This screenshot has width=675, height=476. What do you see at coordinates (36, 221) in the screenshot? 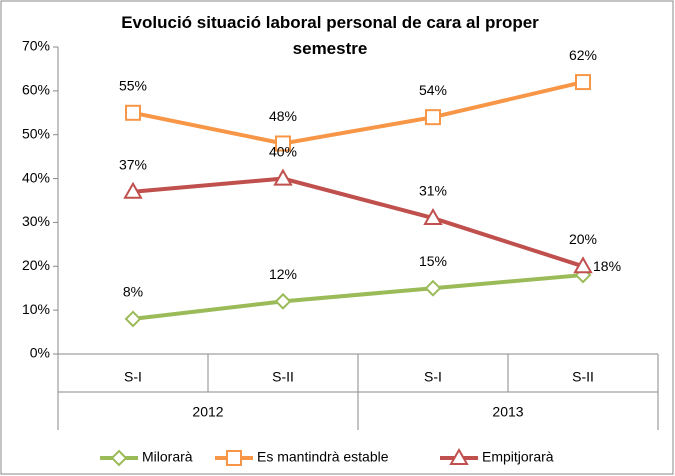
I see `y-tick-label: 30%` at bounding box center [36, 221].